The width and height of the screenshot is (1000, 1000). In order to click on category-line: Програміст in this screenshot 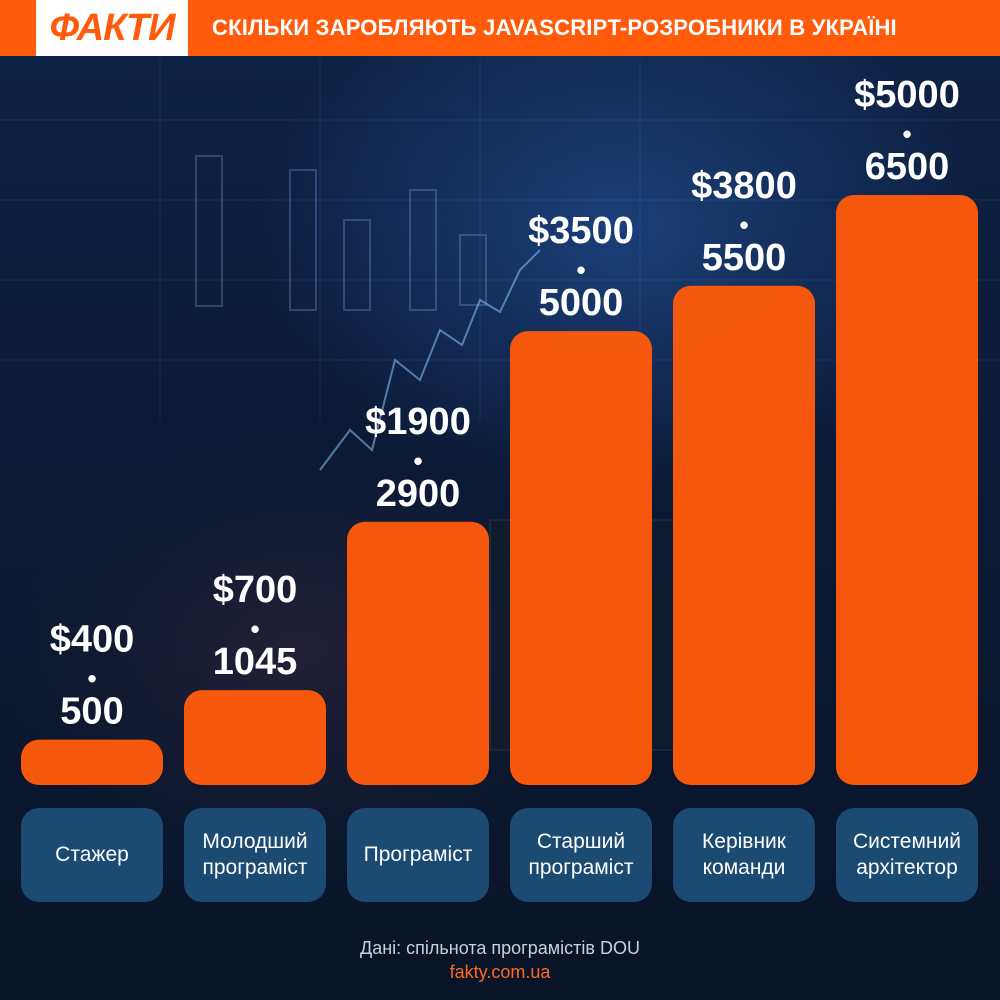, I will do `click(418, 854)`.